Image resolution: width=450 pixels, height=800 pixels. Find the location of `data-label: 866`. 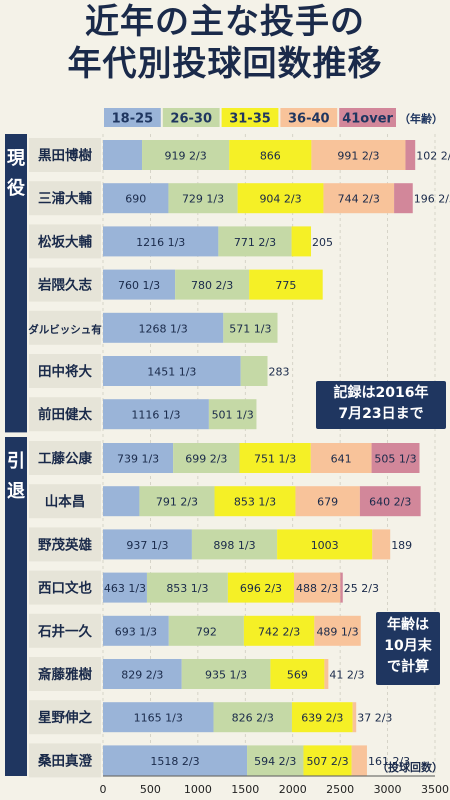

data-label: 866 is located at coordinates (270, 156).